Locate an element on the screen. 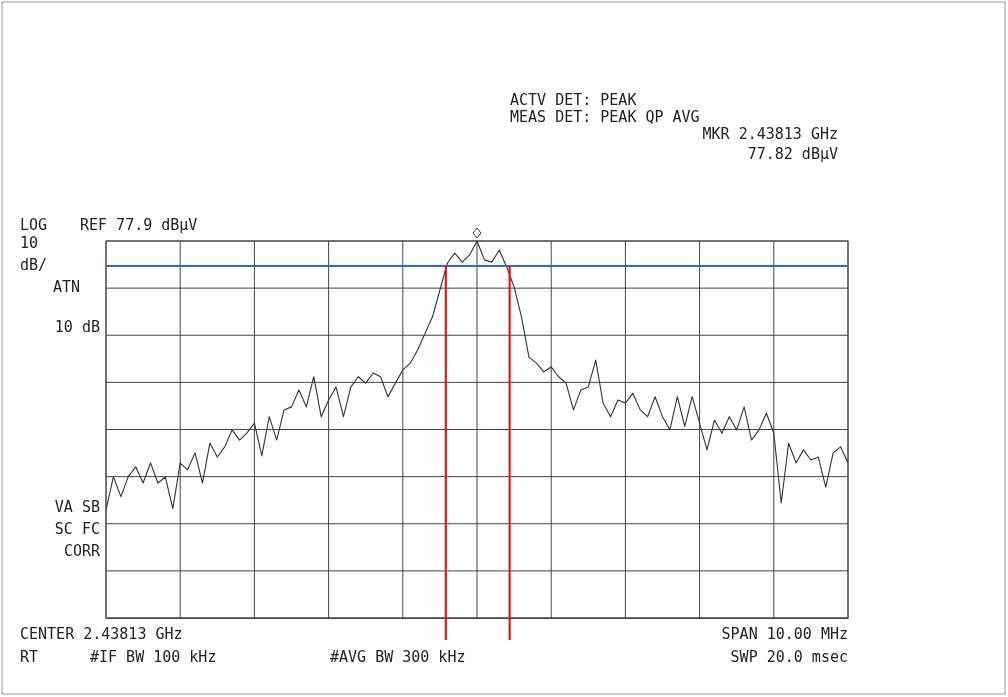  text: MKR 2.43813 GHz is located at coordinates (770, 134).